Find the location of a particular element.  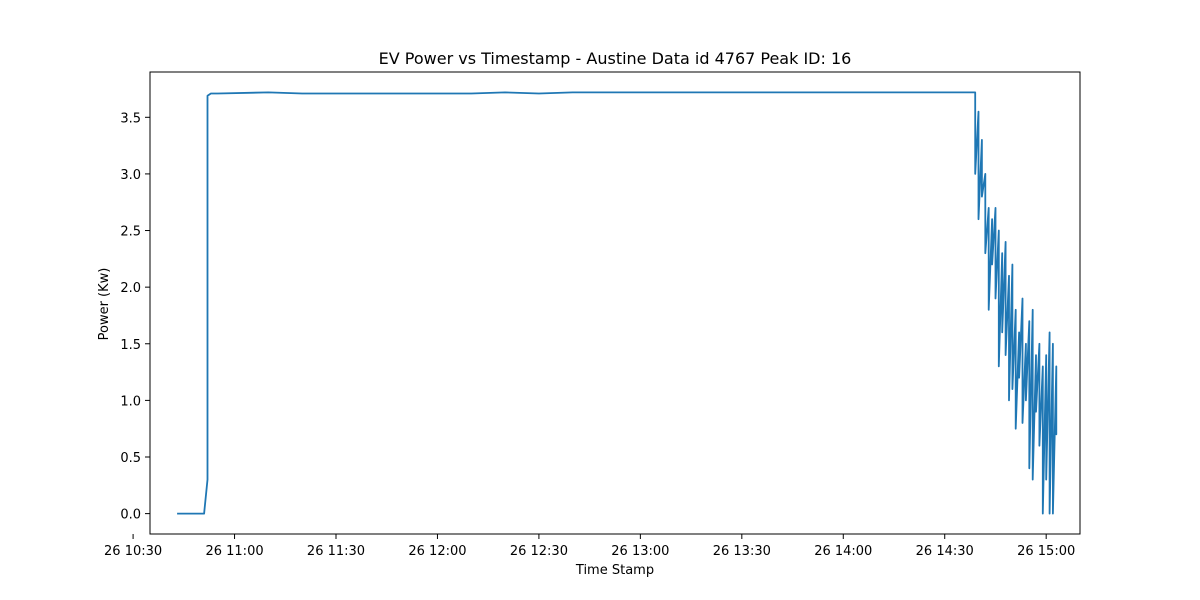

x-tick-label: 26 15:00 is located at coordinates (1046, 551).